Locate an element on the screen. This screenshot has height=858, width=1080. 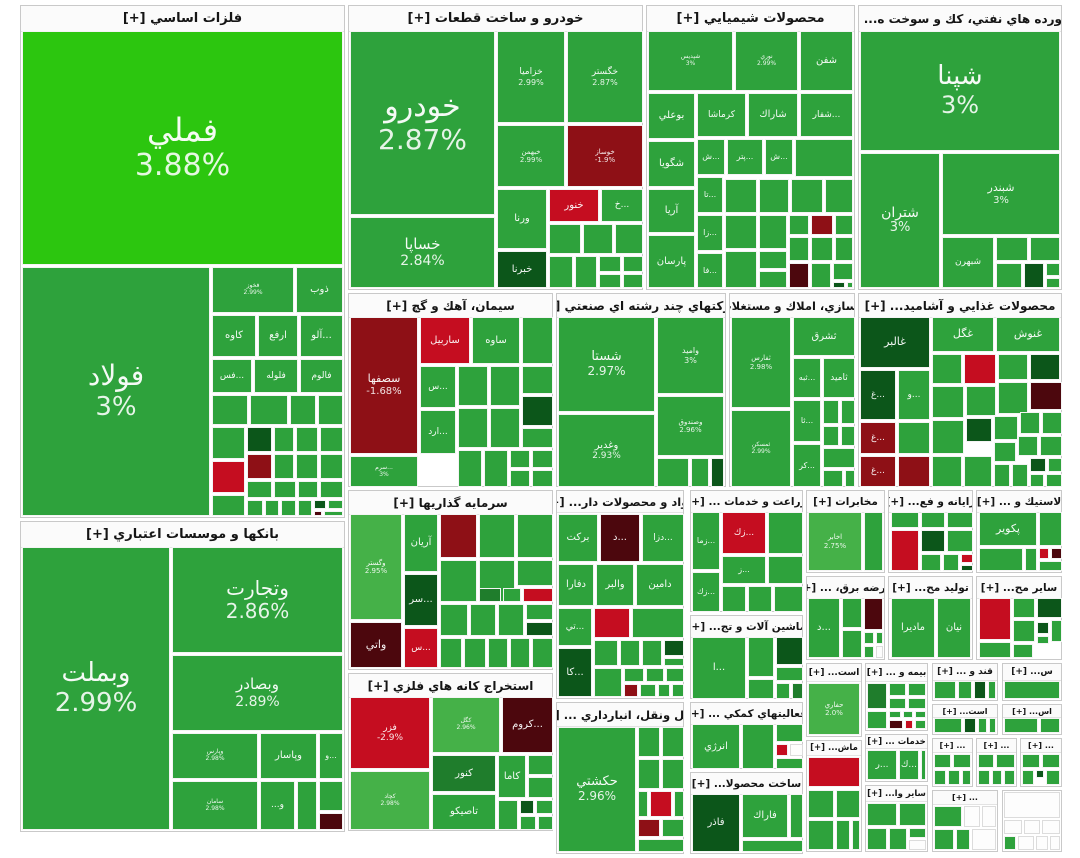
treemap-cell-...سرم: ...سرم 3% is located at coordinates (384, 471).